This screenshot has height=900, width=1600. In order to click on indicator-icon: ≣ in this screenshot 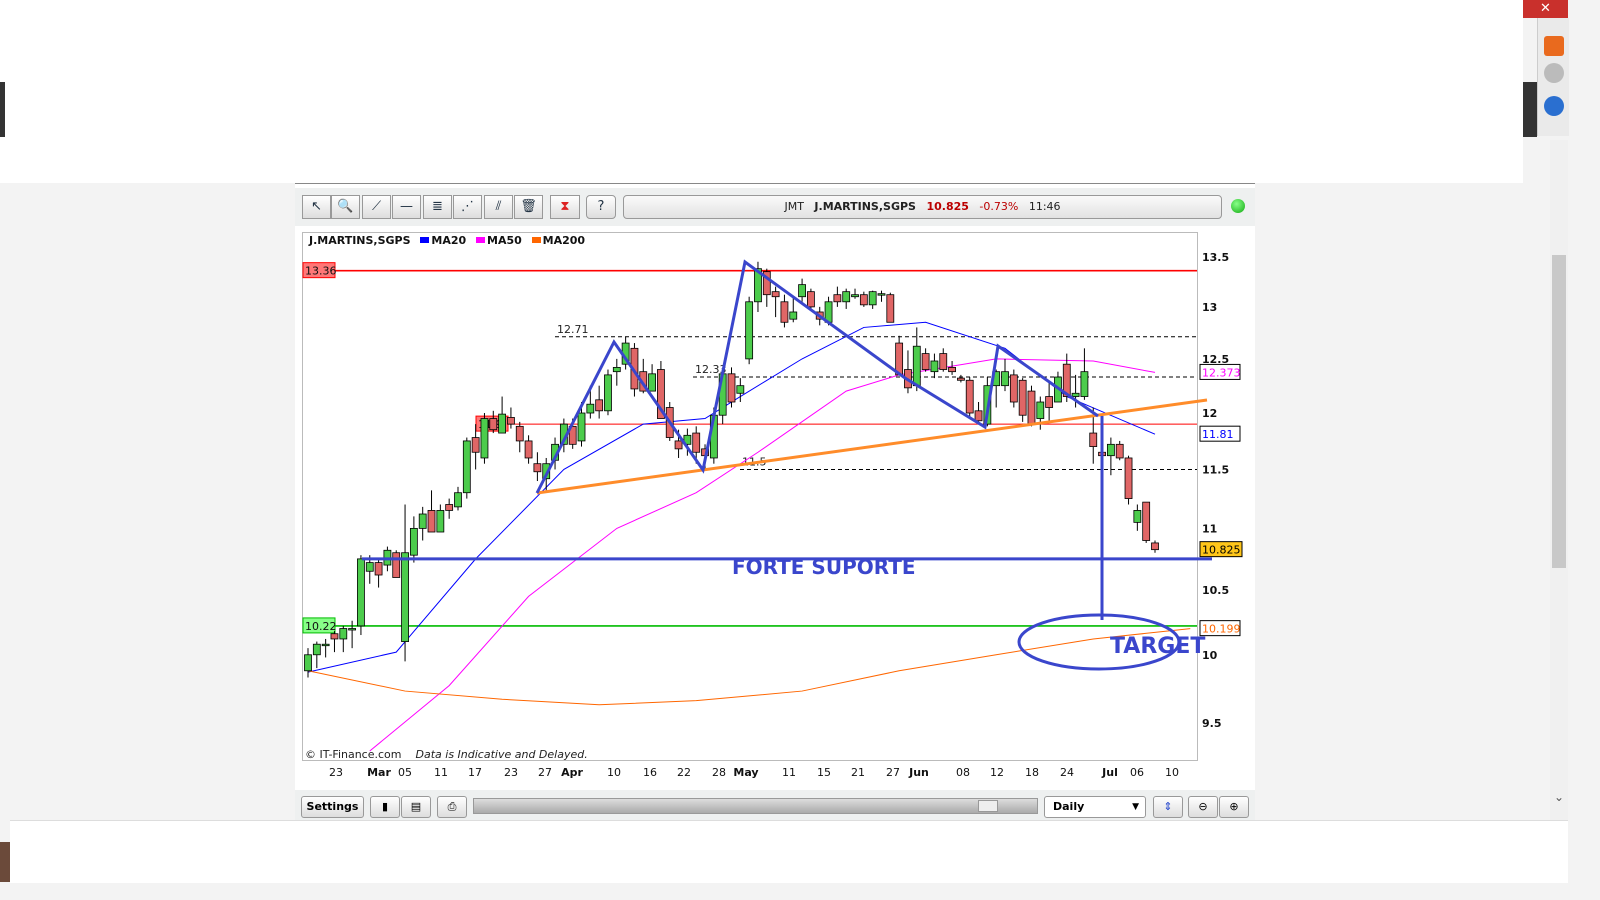, I will do `click(437, 207)`.